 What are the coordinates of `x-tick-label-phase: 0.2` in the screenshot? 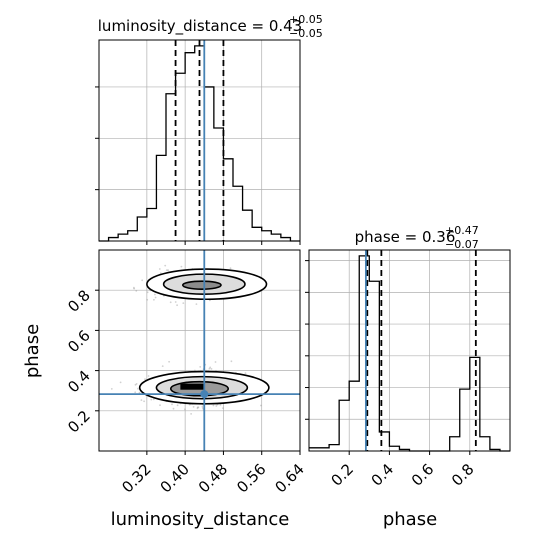 It's located at (342, 475).